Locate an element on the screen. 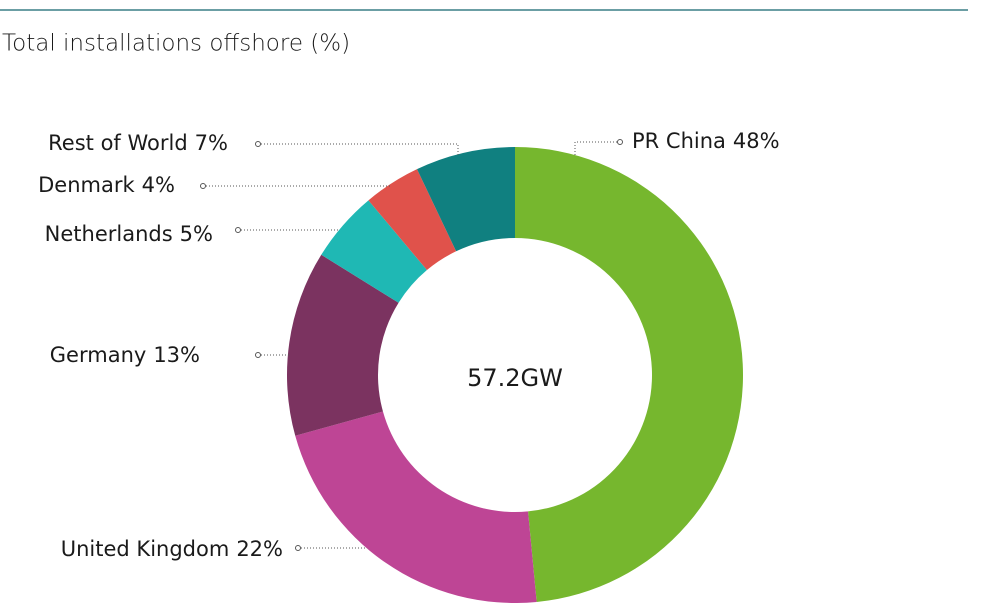 Image resolution: width=982 pixels, height=604 pixels. value-label: 7% is located at coordinates (211, 143).